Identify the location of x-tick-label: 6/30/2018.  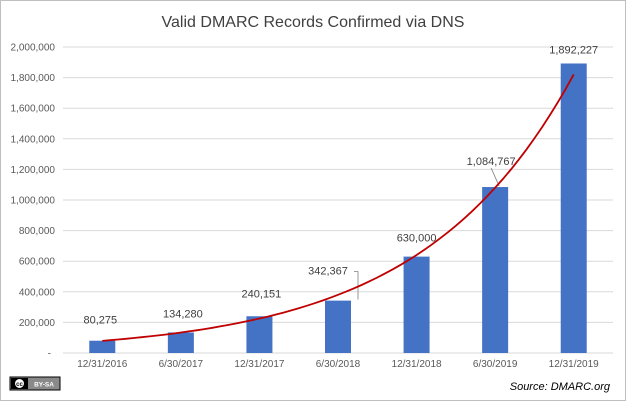
(338, 364).